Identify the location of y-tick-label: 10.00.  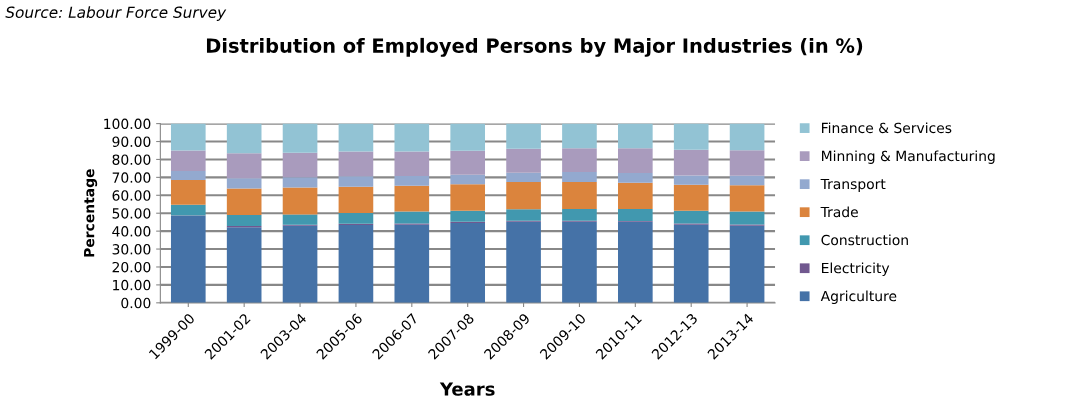
(132, 285).